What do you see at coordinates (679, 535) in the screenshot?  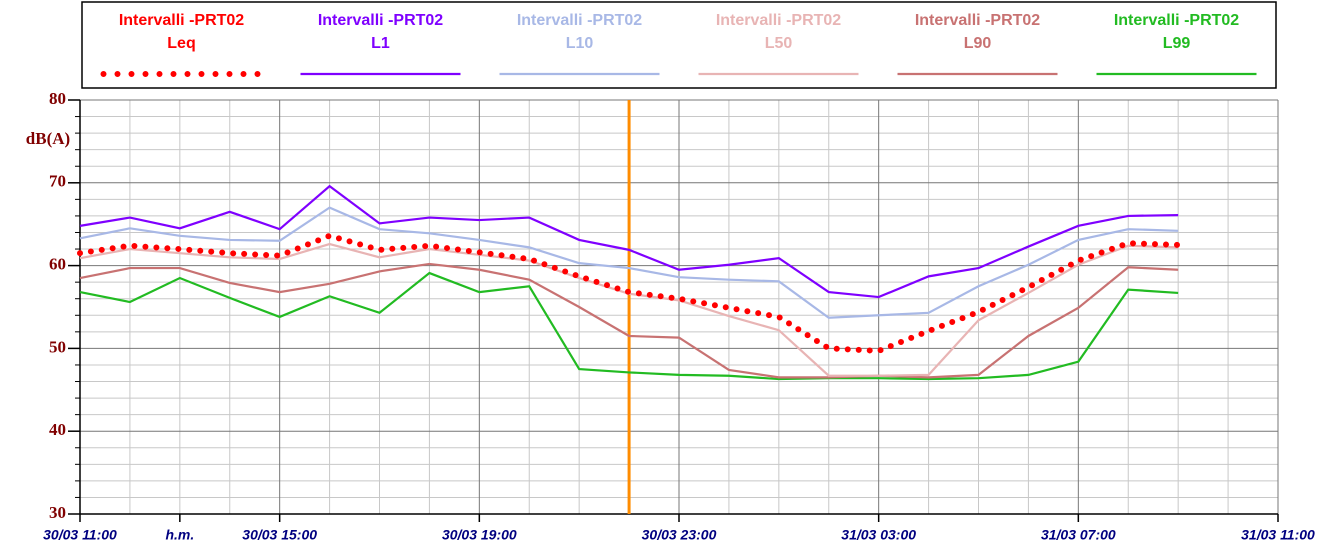 I see `x-tick-label: 30/03 23:00` at bounding box center [679, 535].